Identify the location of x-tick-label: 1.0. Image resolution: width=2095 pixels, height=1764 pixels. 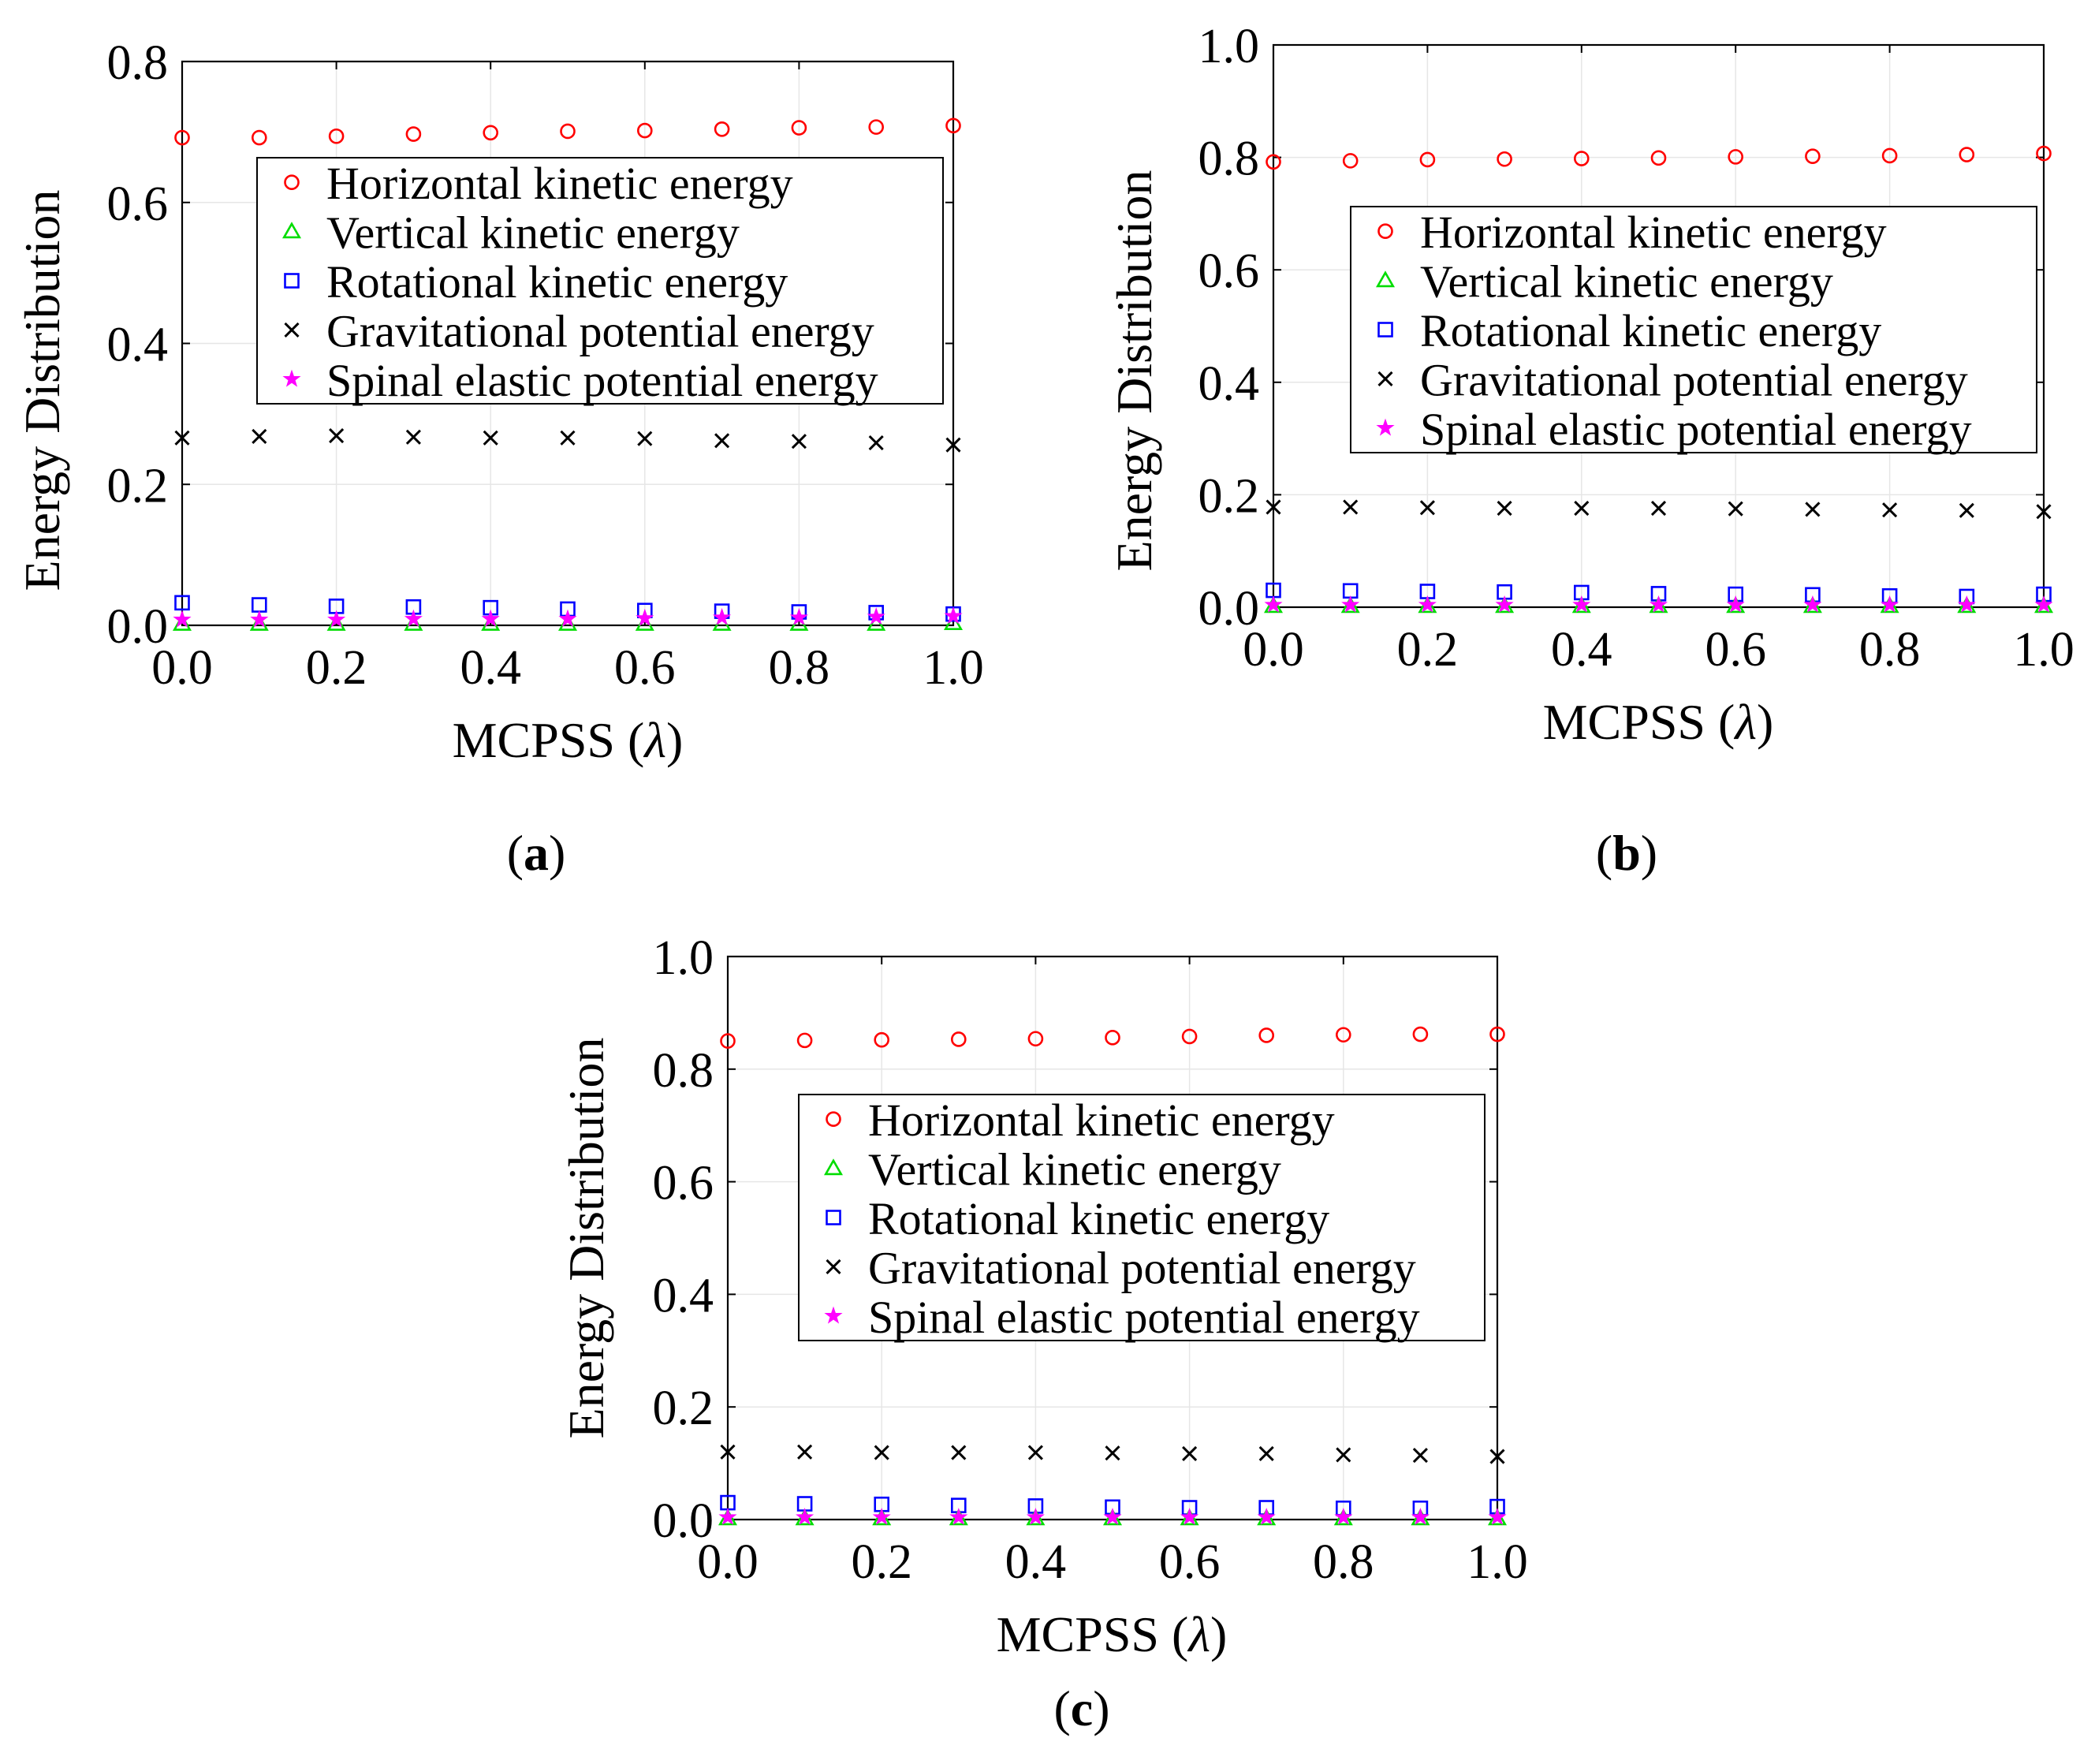
(953, 668).